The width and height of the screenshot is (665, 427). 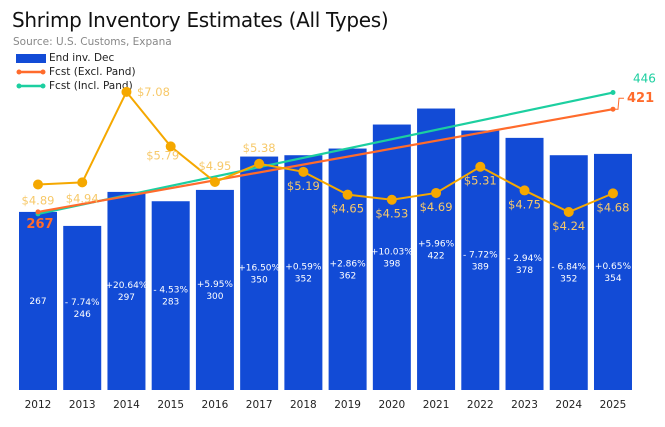 I want to click on bar-change-label: - 7.72%, so click(x=480, y=255).